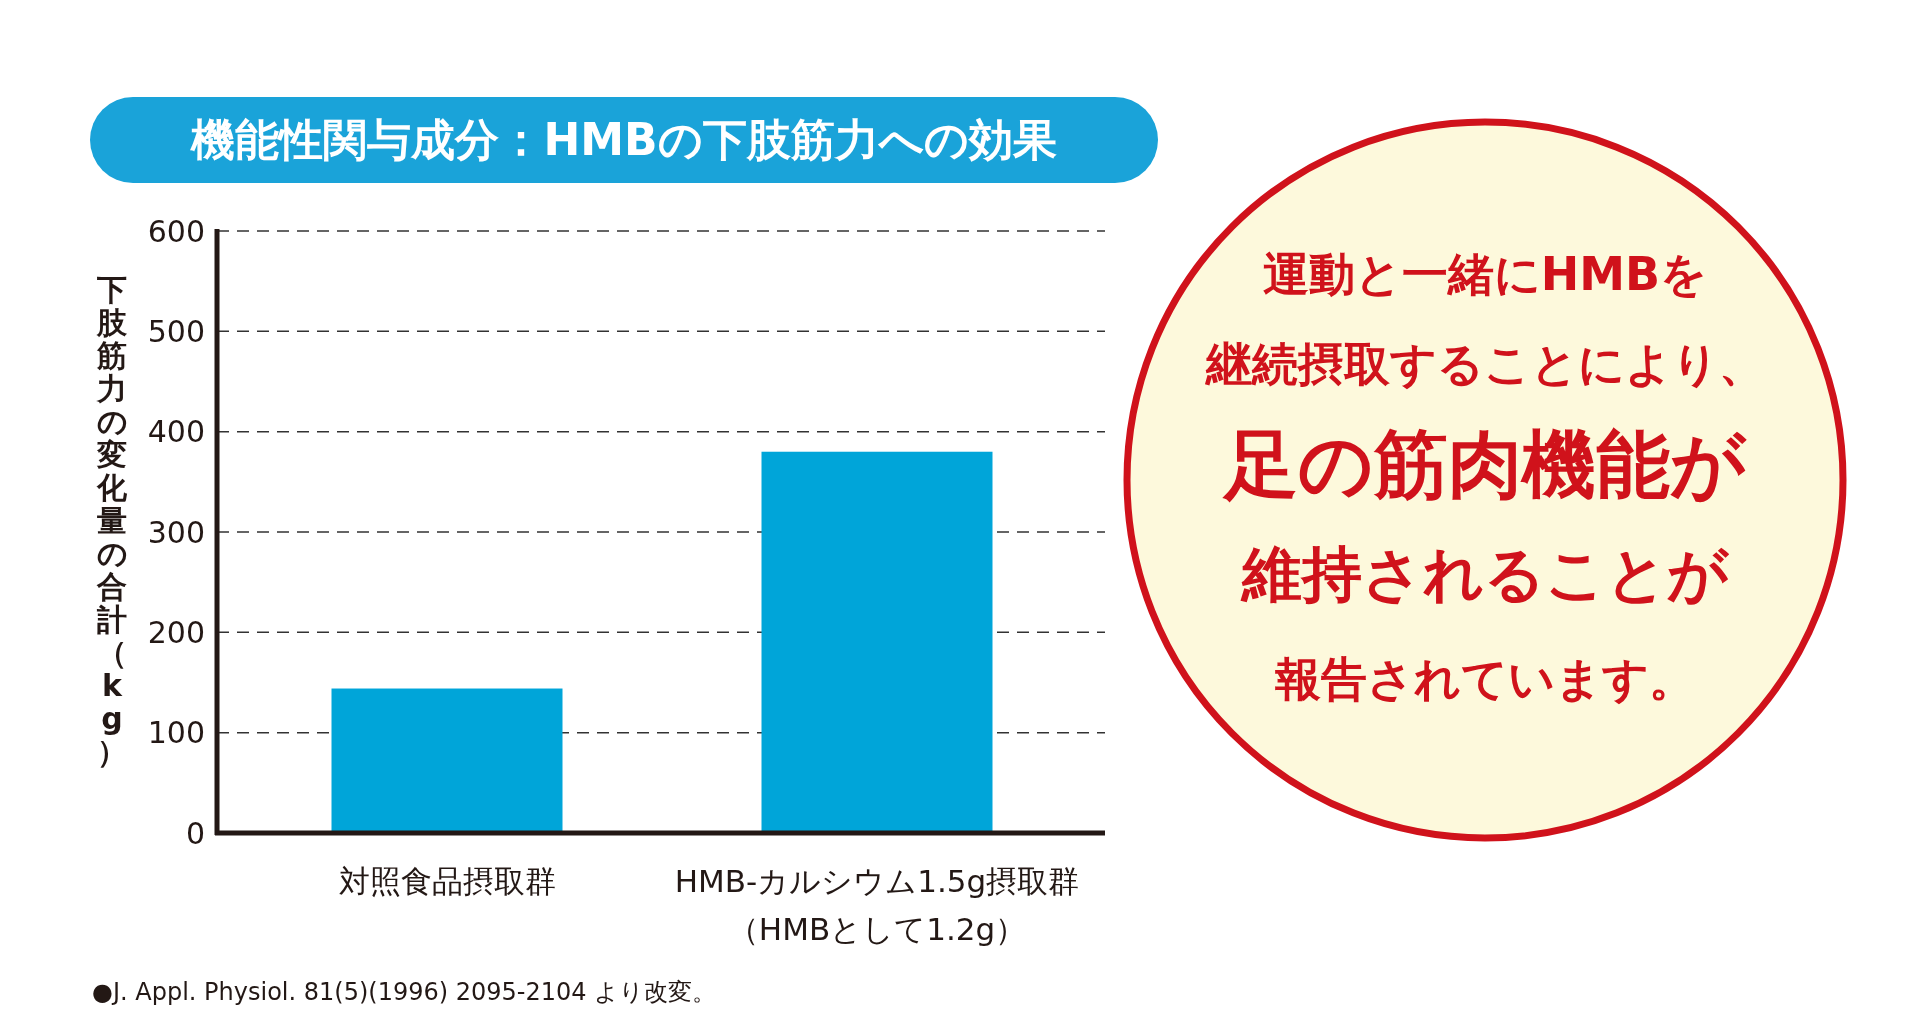 The height and width of the screenshot is (1021, 1921). I want to click on chart-title: 機能性関与成分：HMBの下肢筋力への効果, so click(623, 139).